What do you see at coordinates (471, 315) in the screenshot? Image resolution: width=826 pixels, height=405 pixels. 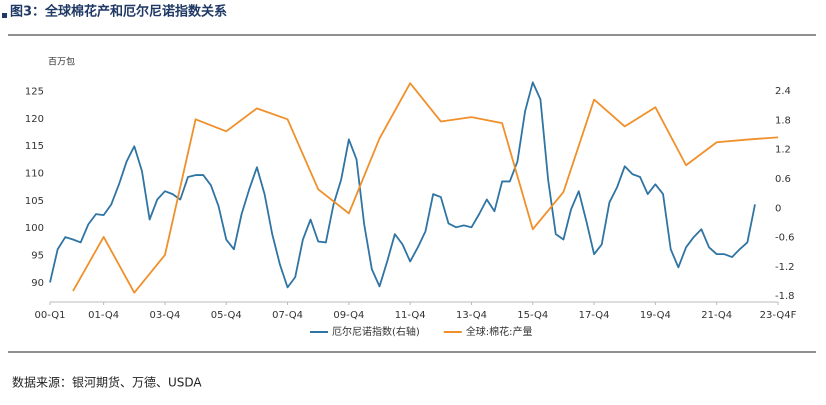 I see `x-tick-label: 13-Q4` at bounding box center [471, 315].